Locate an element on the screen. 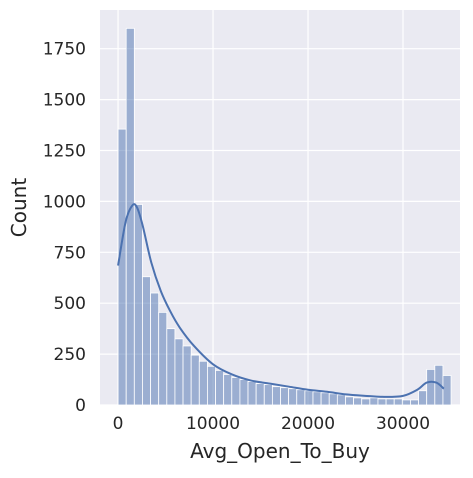 The width and height of the screenshot is (473, 478). y-tick-label: 1250 is located at coordinates (64, 151).